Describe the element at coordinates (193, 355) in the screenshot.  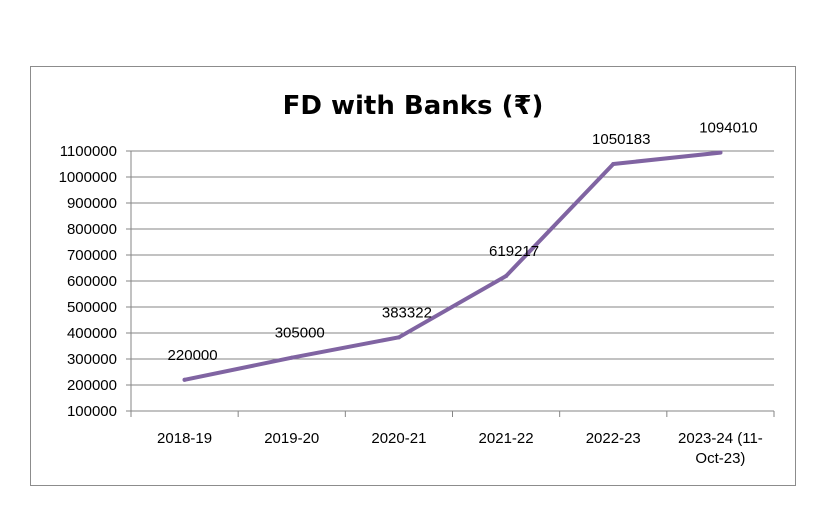
I see `data-label: 220000` at that location.